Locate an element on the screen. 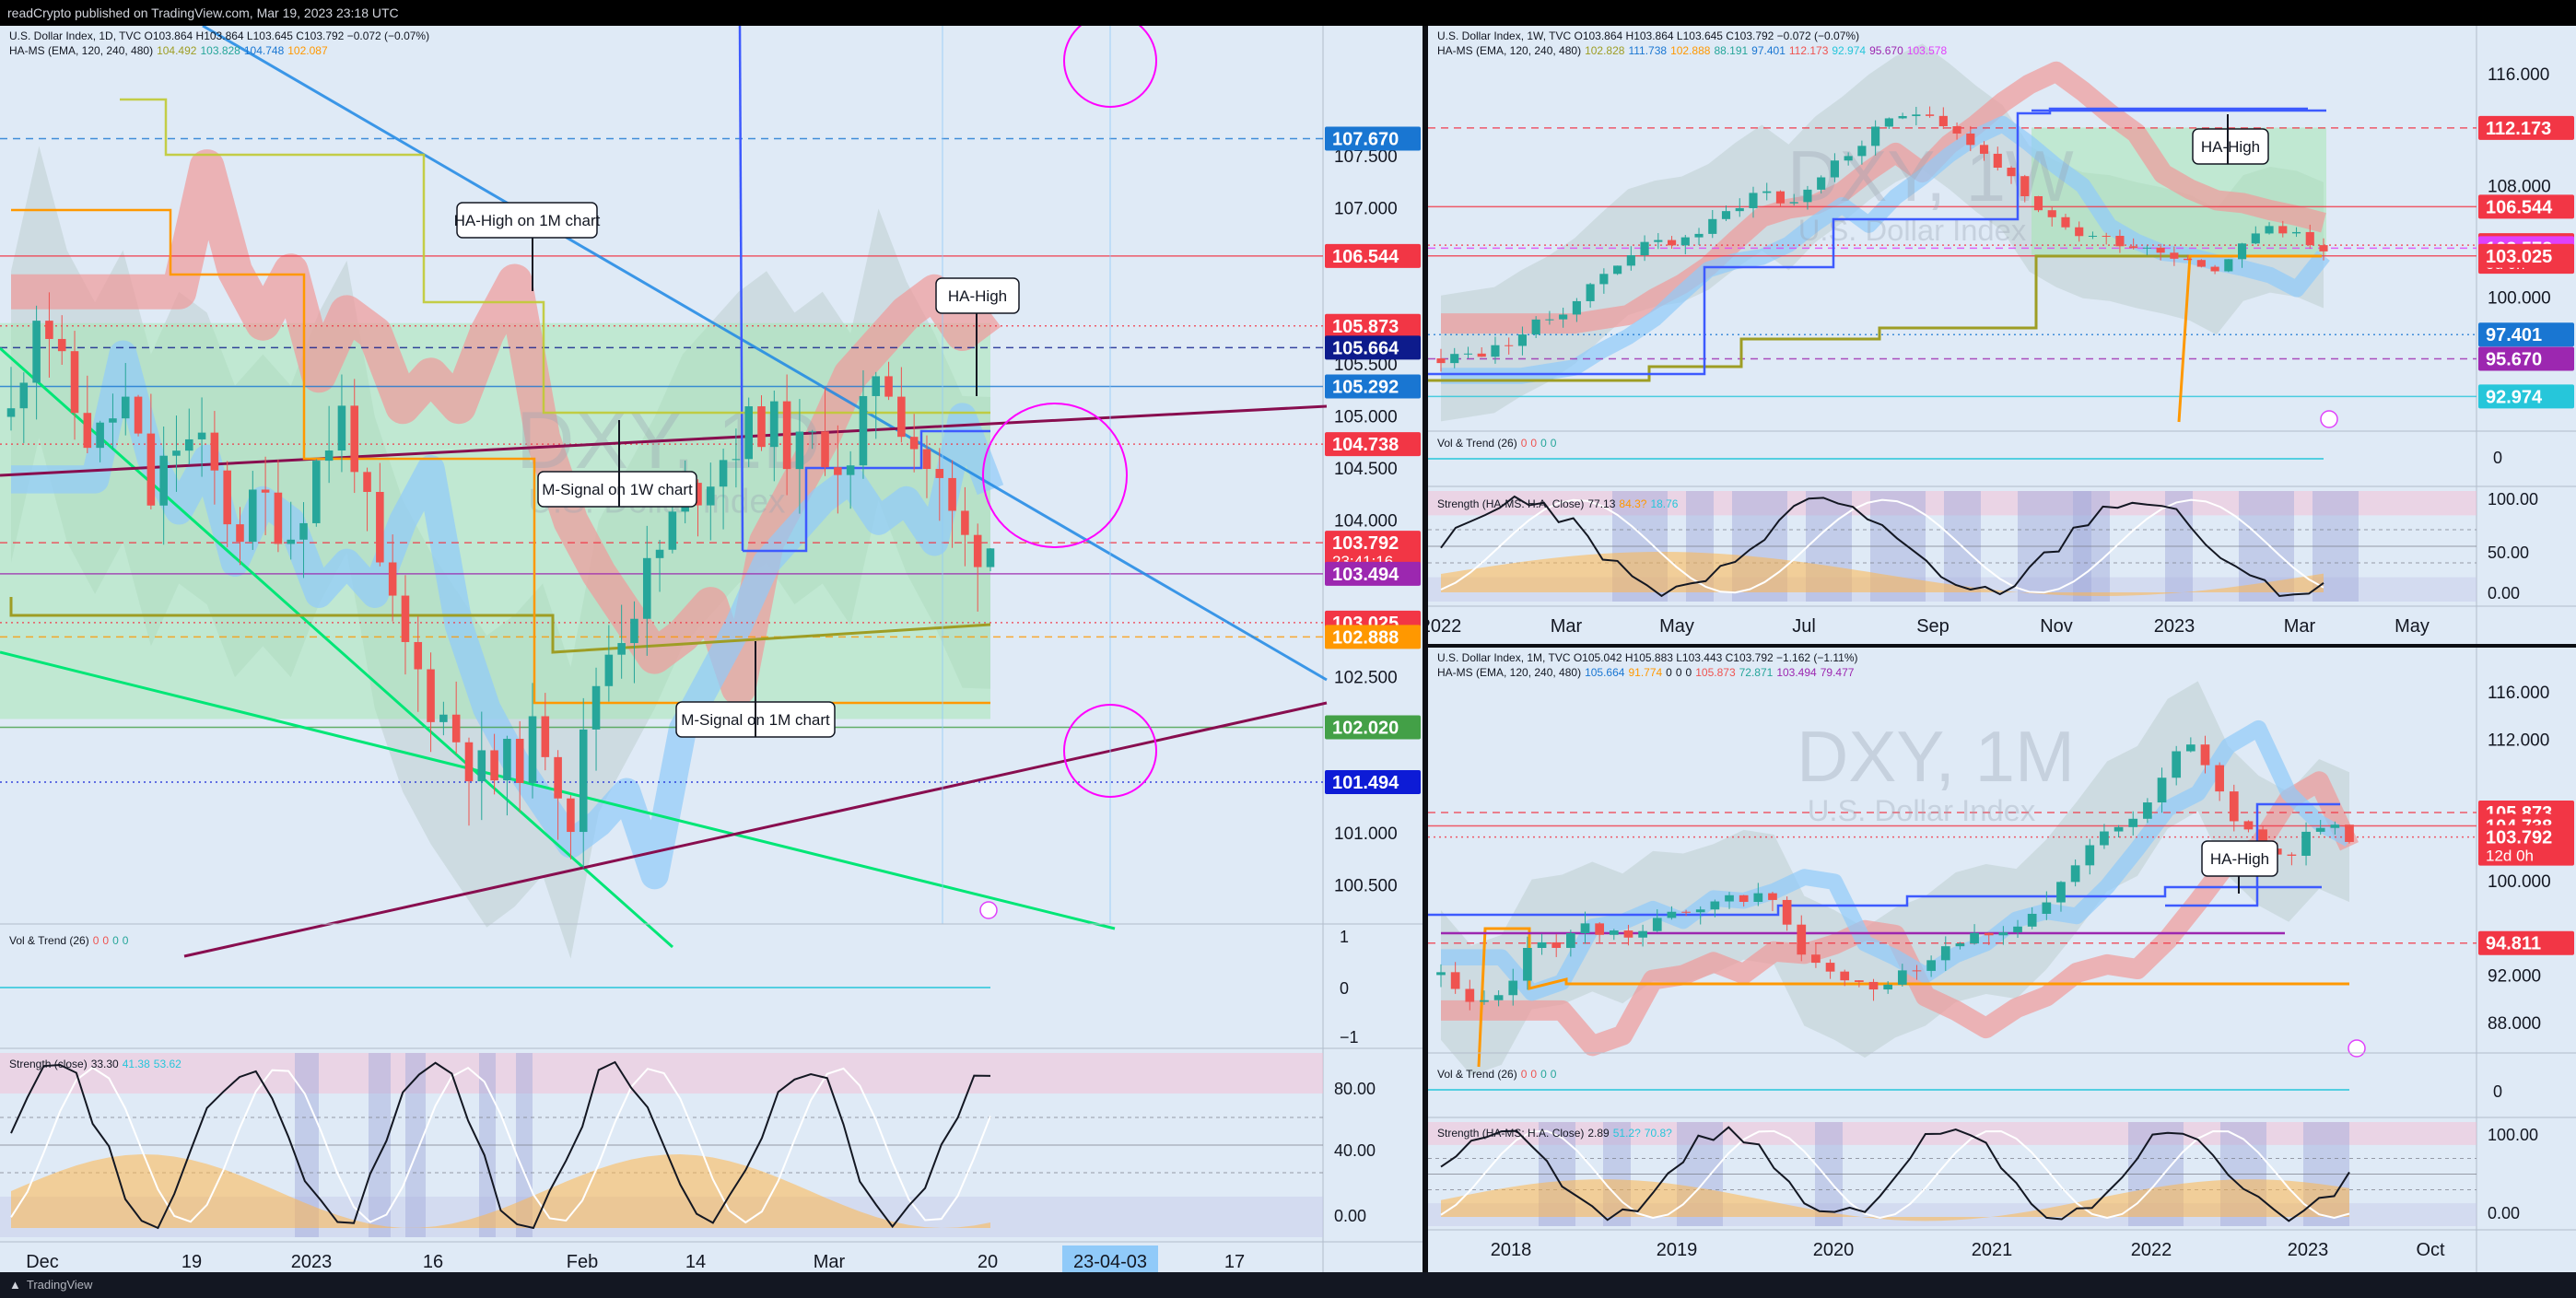 This screenshot has width=2576, height=1298. time-tick-label: 16 is located at coordinates (433, 1262).